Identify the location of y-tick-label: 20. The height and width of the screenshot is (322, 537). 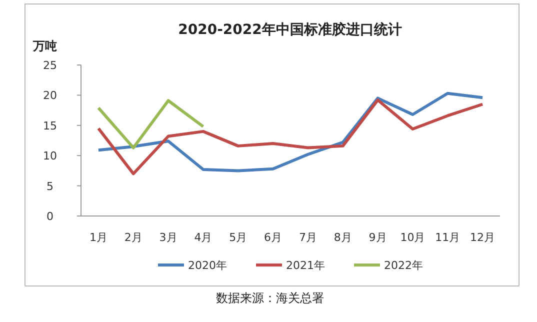
(50, 95).